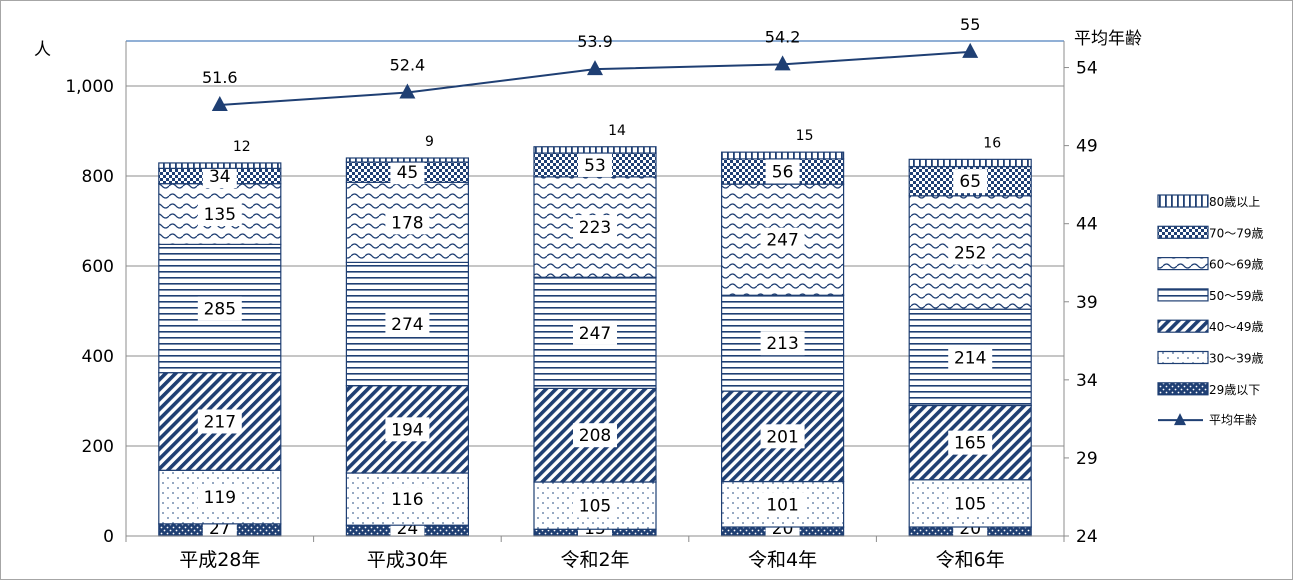 The height and width of the screenshot is (583, 1293). What do you see at coordinates (1234, 202) in the screenshot?
I see `legend-label: 80歳以上` at bounding box center [1234, 202].